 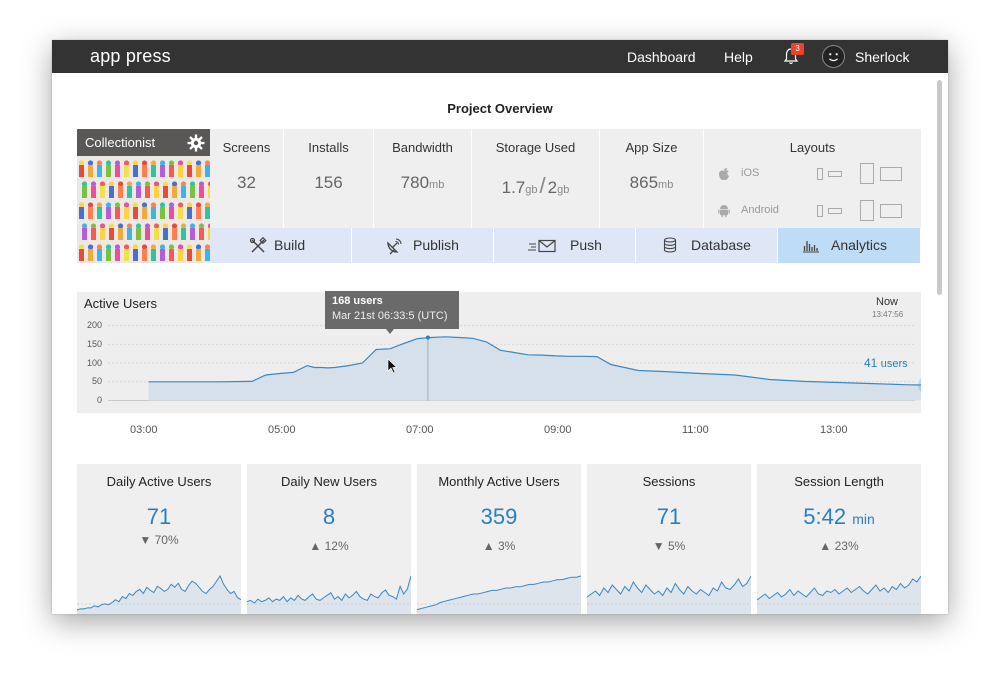 What do you see at coordinates (661, 57) in the screenshot?
I see `nav-dashboard-link: Dashboard` at bounding box center [661, 57].